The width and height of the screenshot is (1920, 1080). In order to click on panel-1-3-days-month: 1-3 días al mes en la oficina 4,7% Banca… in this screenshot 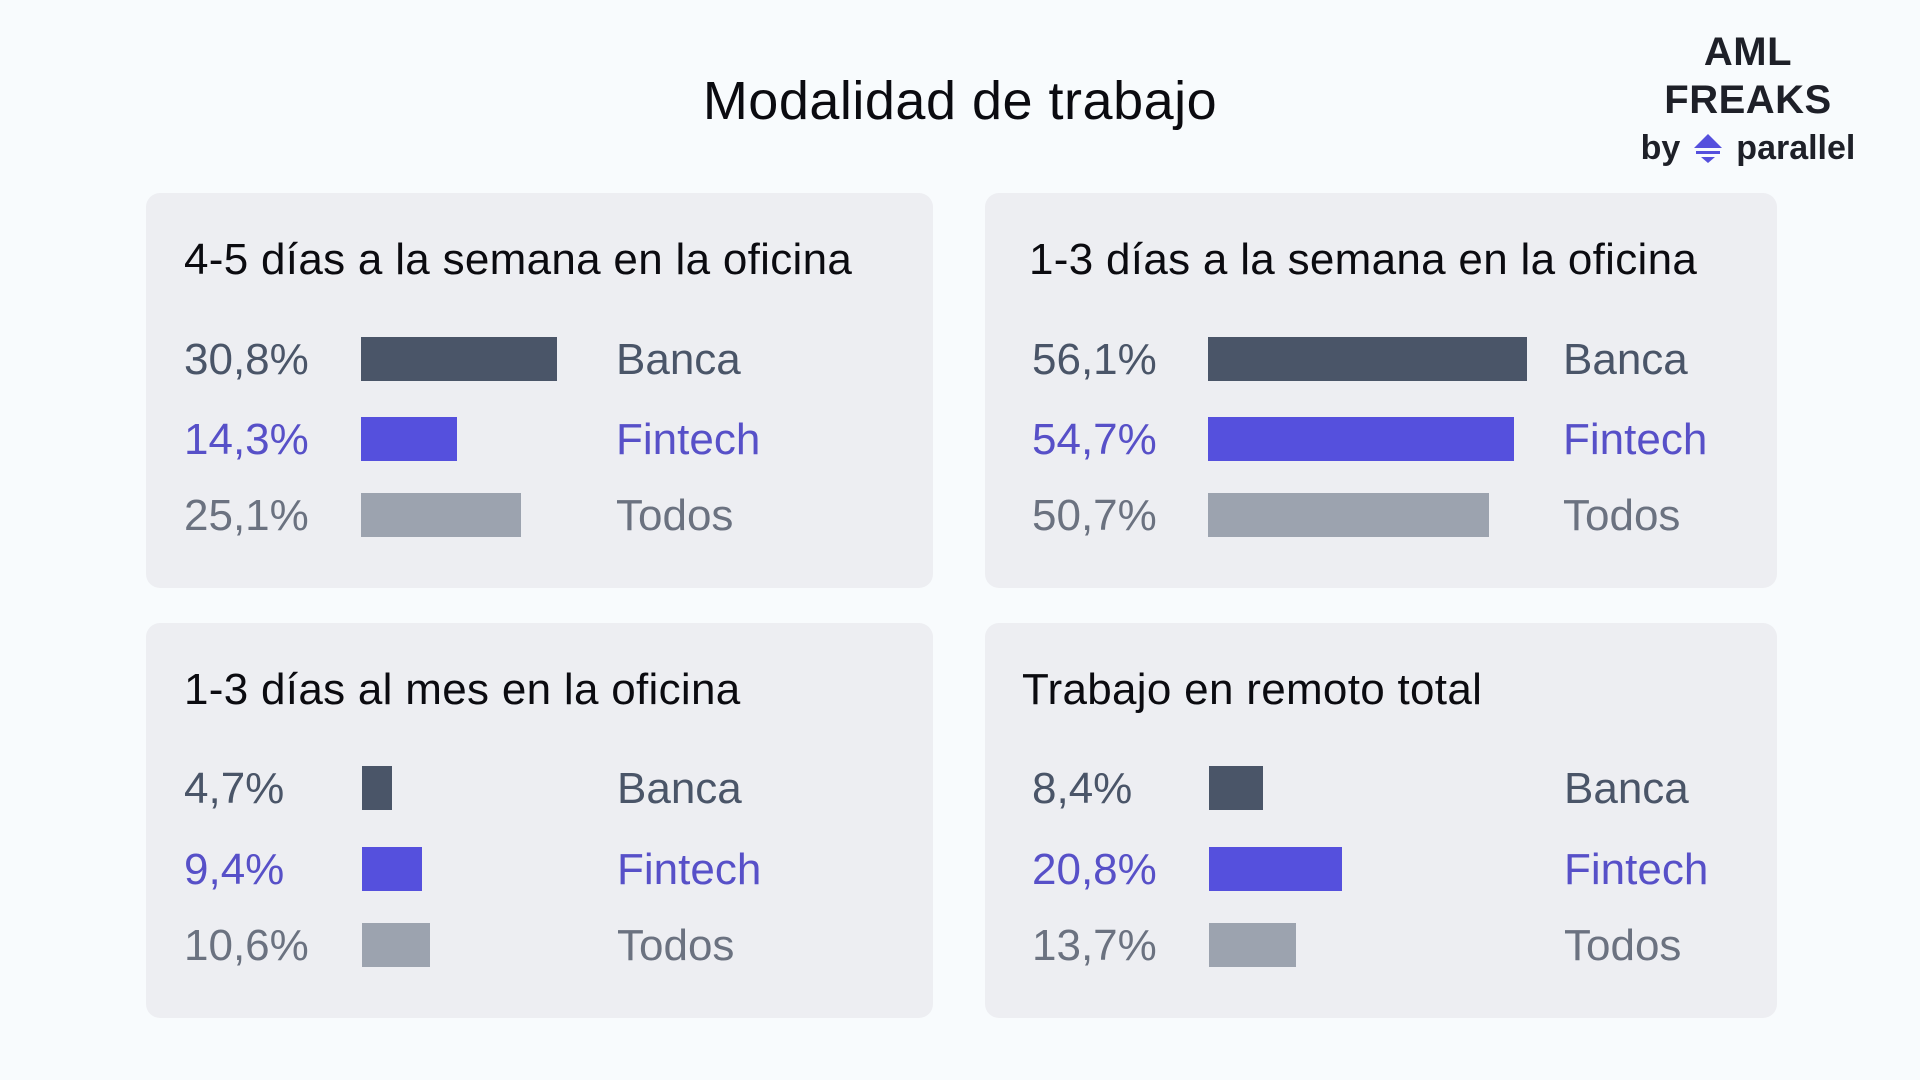, I will do `click(539, 820)`.